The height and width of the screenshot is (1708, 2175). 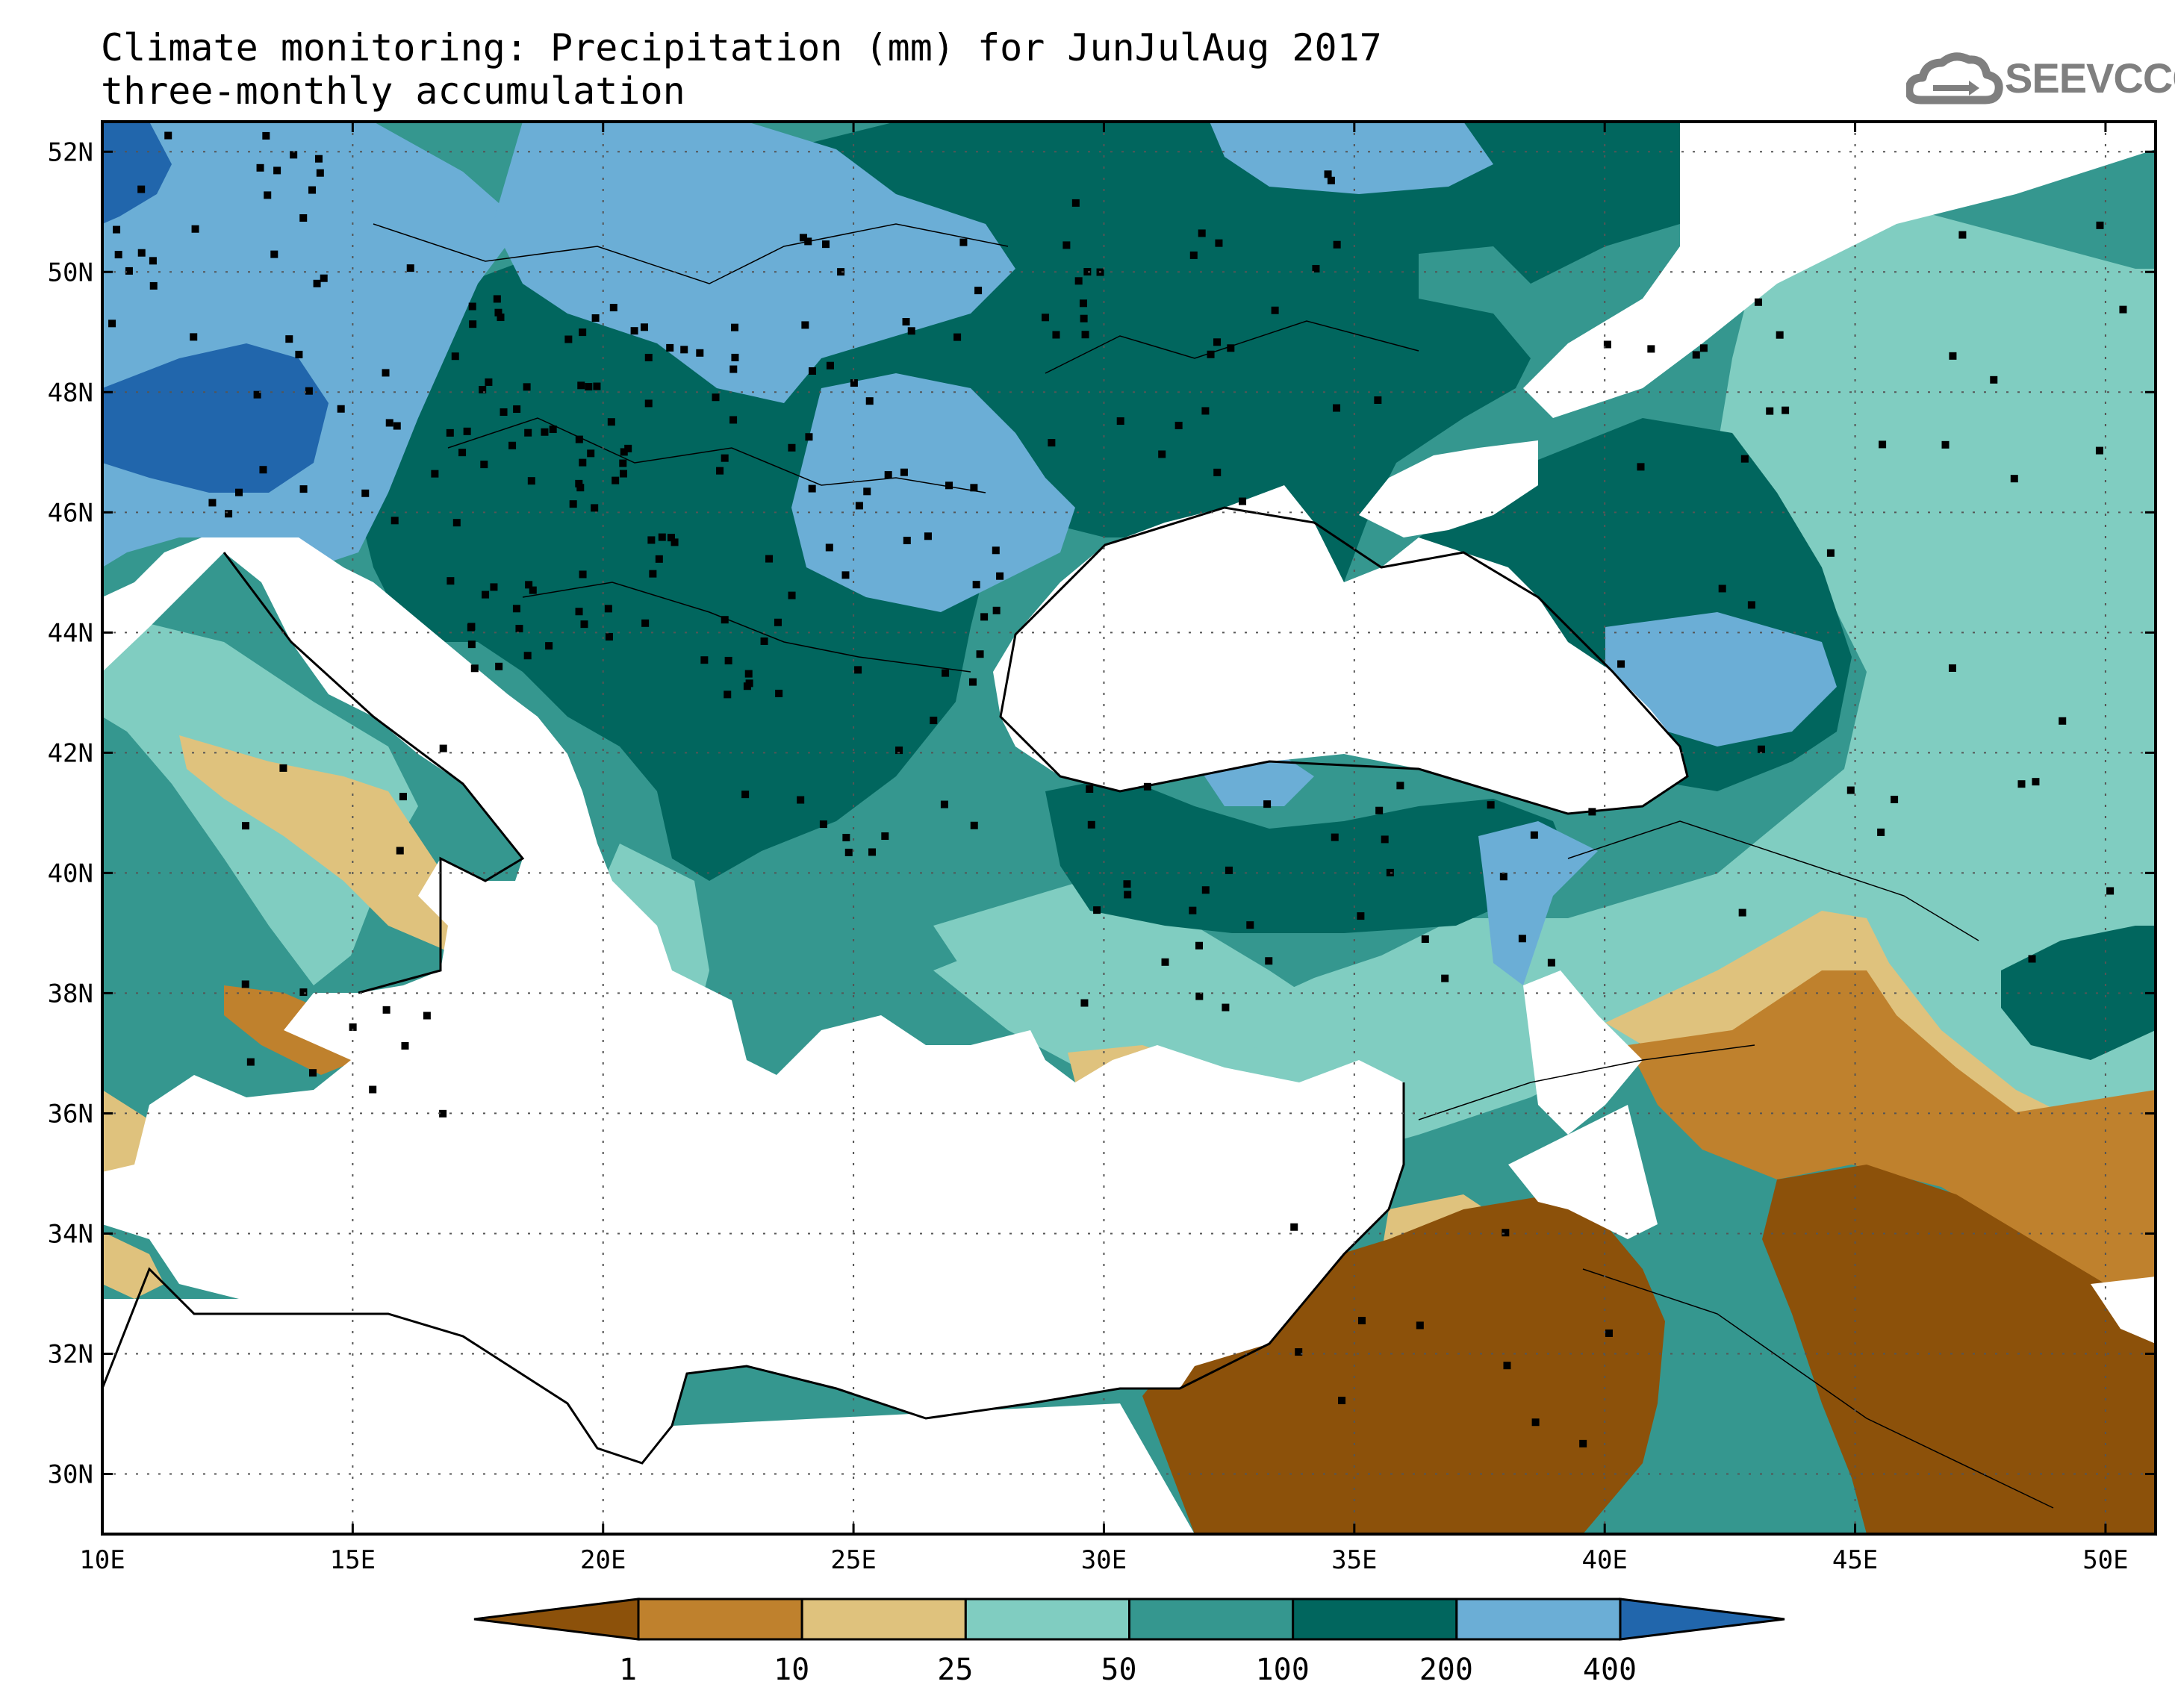 What do you see at coordinates (70, 873) in the screenshot?
I see `lat-tick-label: 40N` at bounding box center [70, 873].